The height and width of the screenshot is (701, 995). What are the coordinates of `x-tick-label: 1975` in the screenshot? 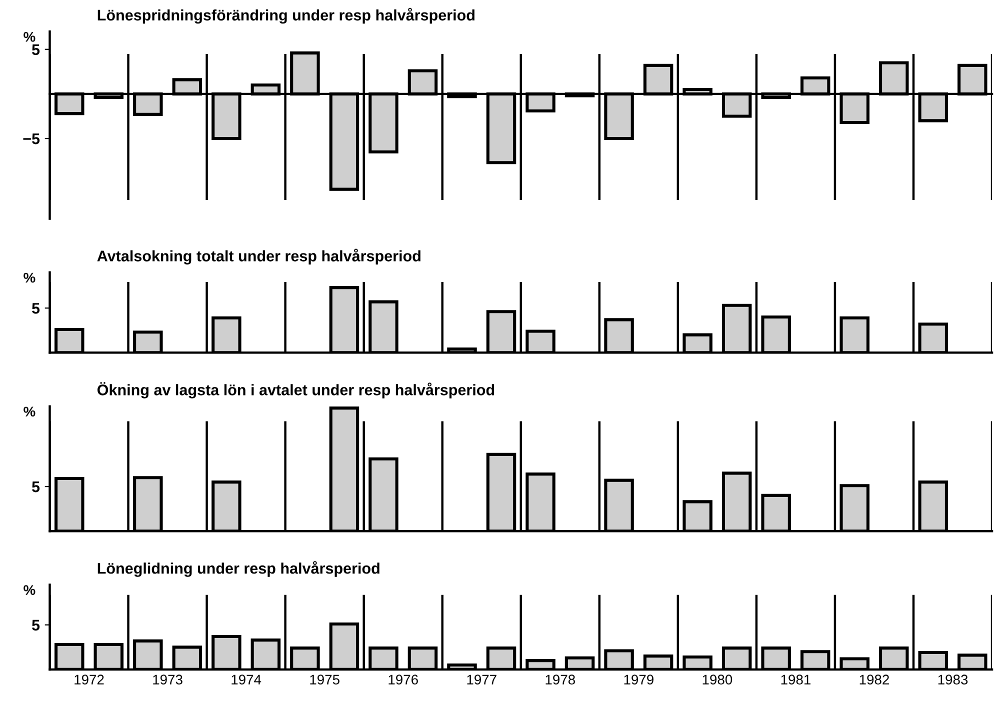 It's located at (325, 679).